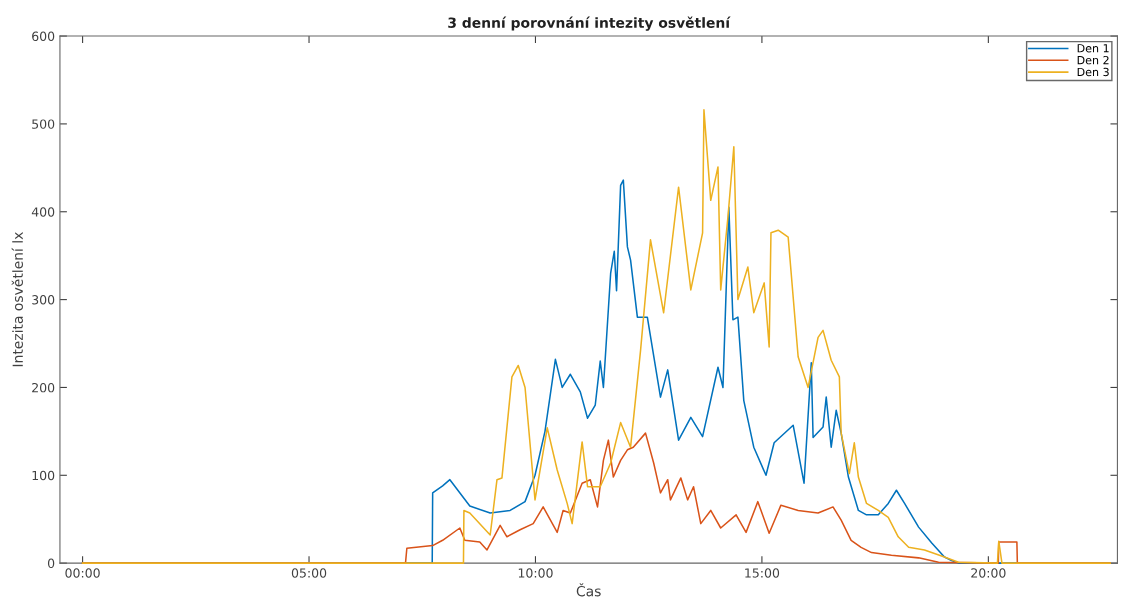  Describe the element at coordinates (17, 299) in the screenshot. I see `y-axis-title: Intezita osvětlení lx` at that location.